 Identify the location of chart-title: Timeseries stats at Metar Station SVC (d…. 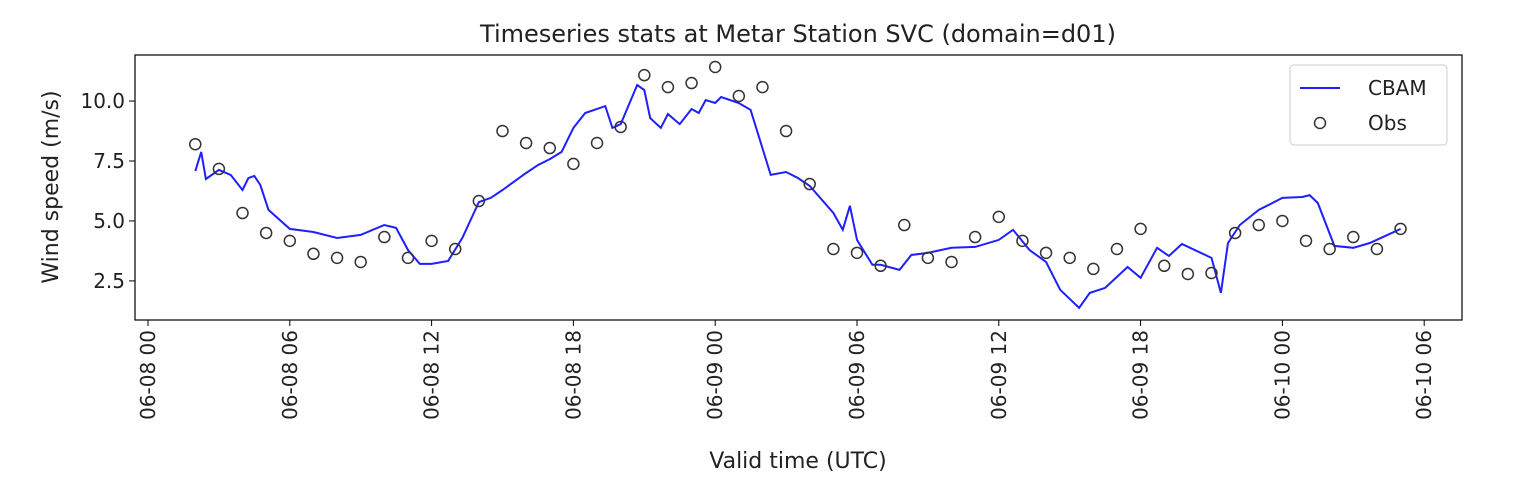
(797, 34).